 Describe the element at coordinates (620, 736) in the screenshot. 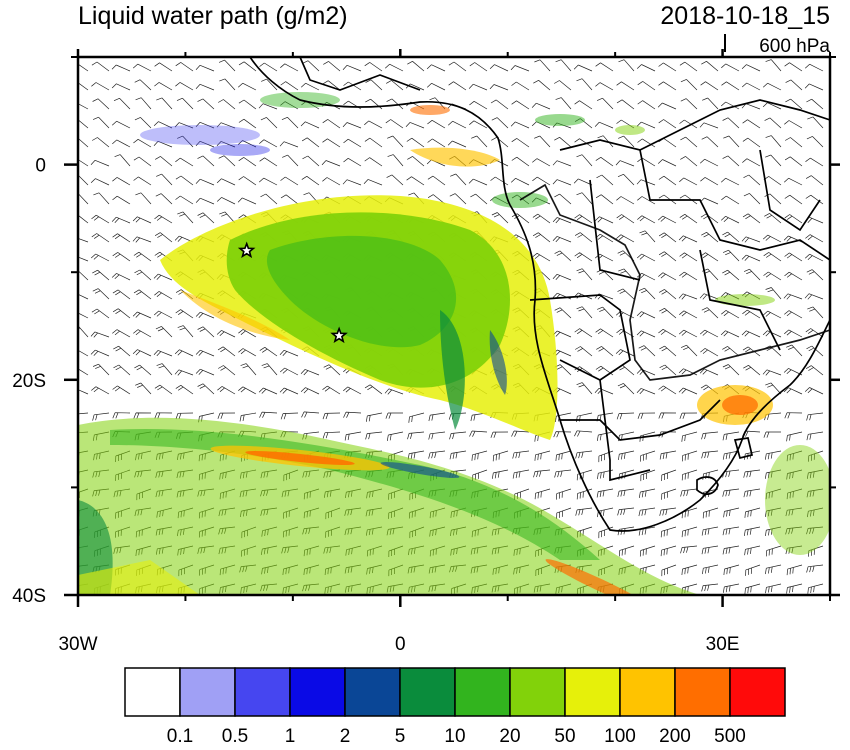

I see `colorbar-label: 100` at that location.